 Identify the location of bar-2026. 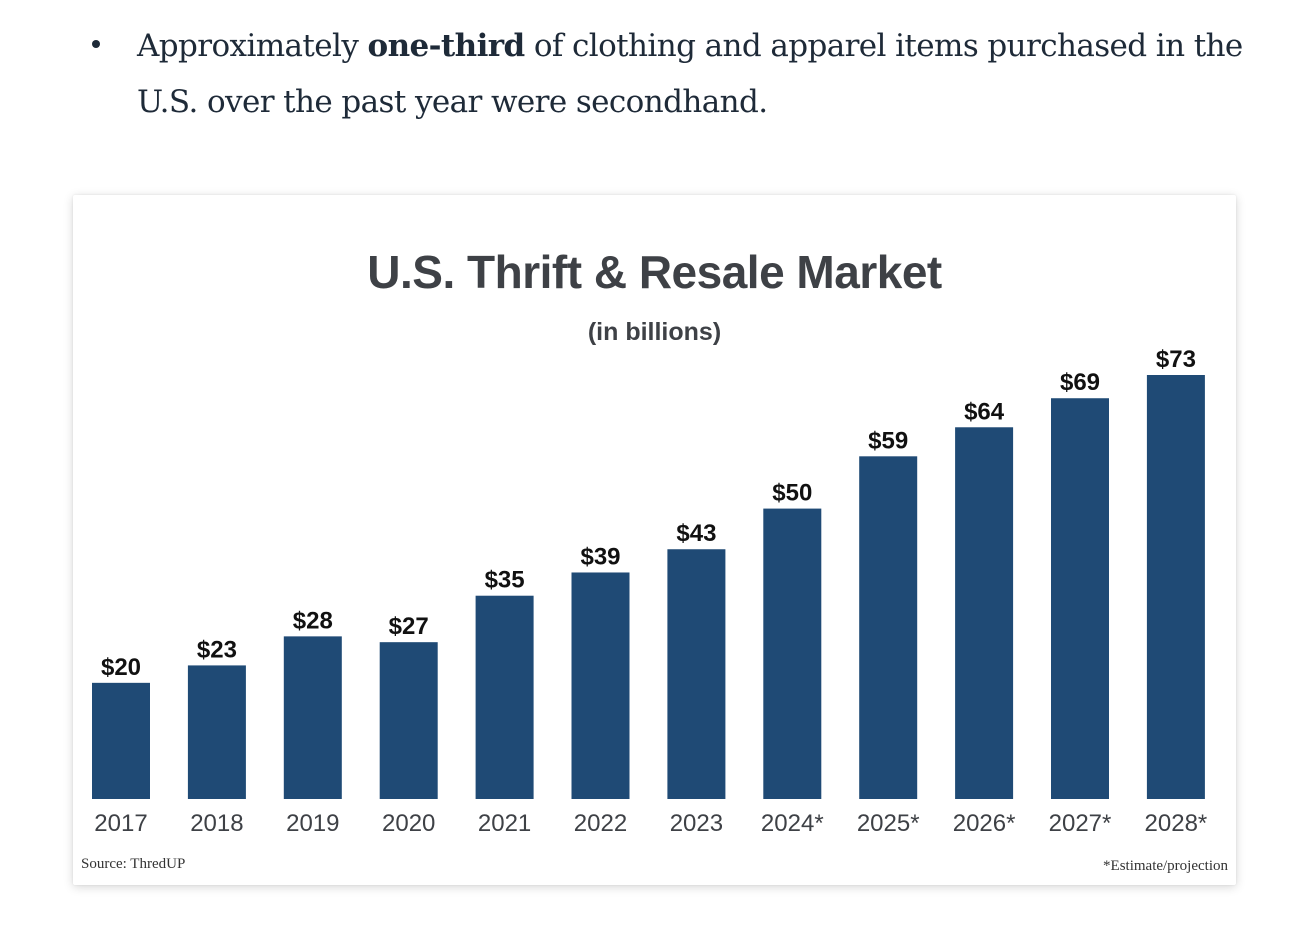
(984, 613).